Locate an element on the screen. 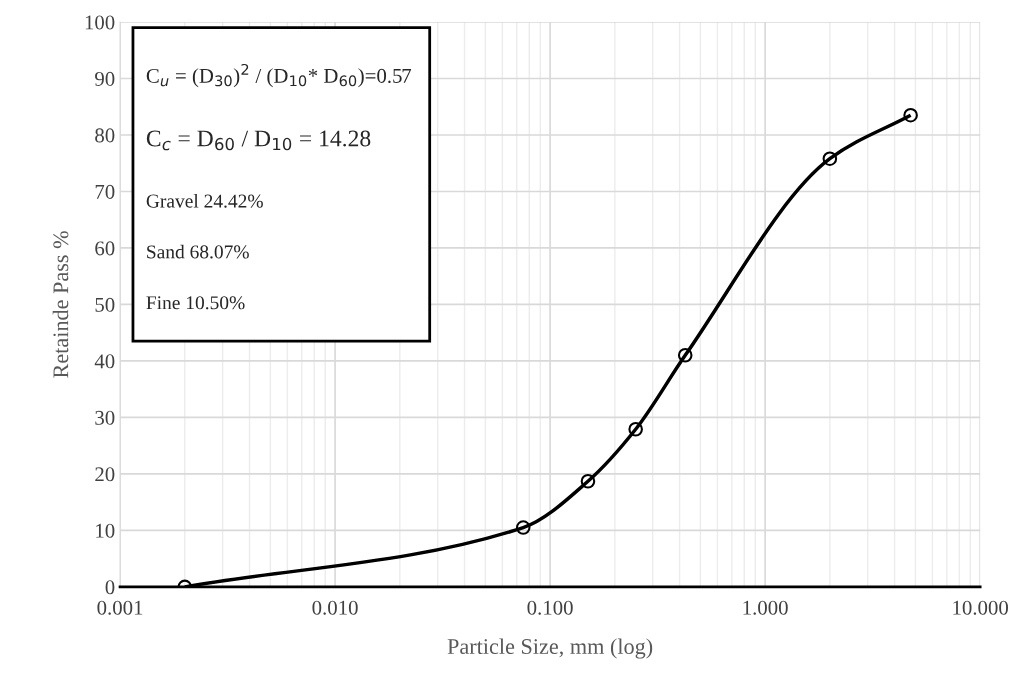 This screenshot has width=1035, height=688. annotation: C$_{c}$ = D$_{60}$ / D$_{10}$ = 14.28 is located at coordinates (258, 140).